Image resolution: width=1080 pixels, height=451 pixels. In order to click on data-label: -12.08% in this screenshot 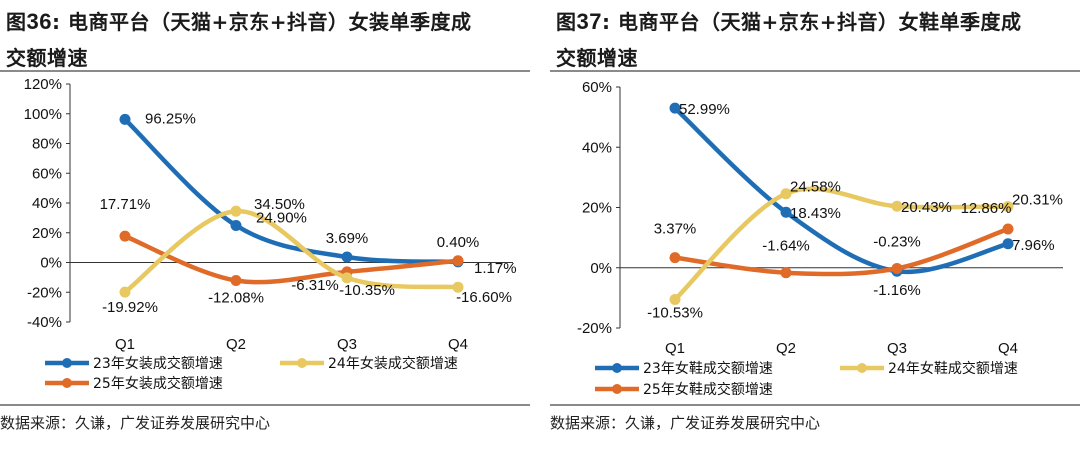, I will do `click(236, 297)`.